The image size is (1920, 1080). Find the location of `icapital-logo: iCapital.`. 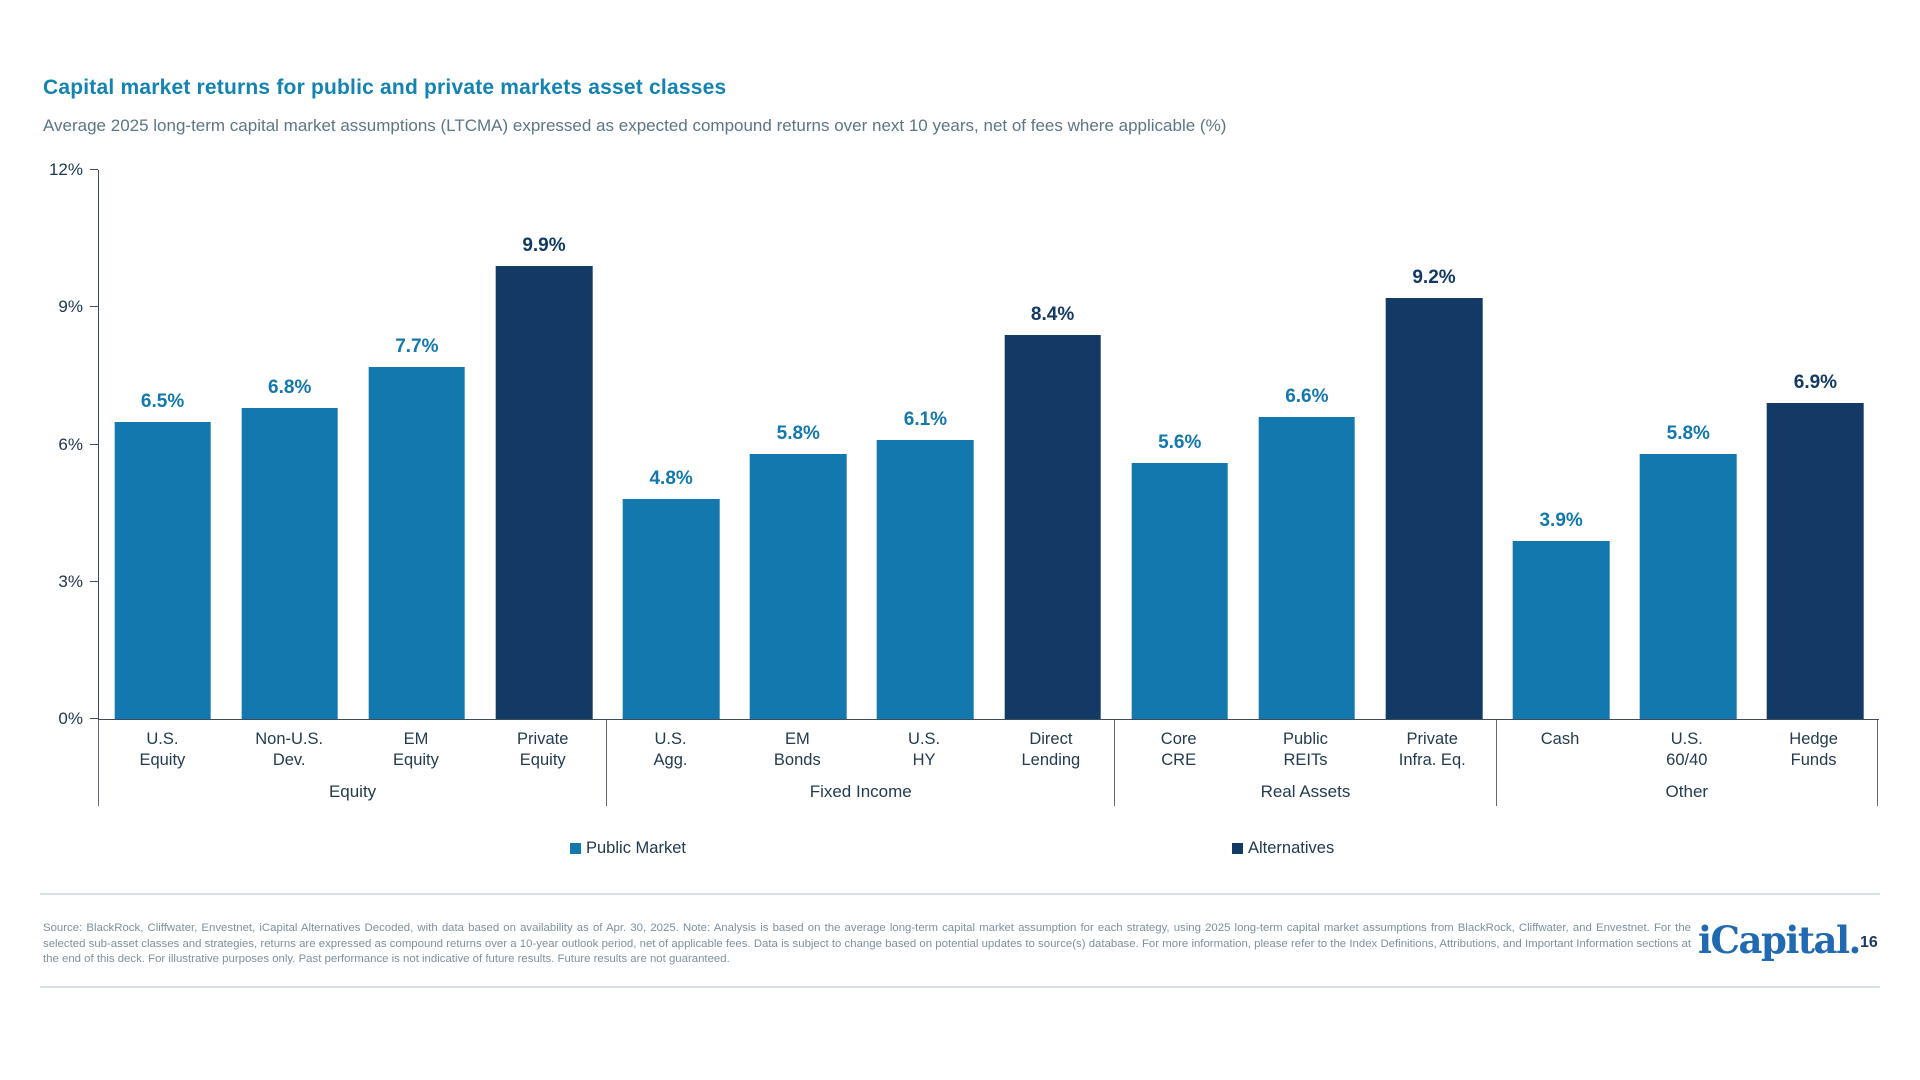

icapital-logo: iCapital. is located at coordinates (1779, 940).